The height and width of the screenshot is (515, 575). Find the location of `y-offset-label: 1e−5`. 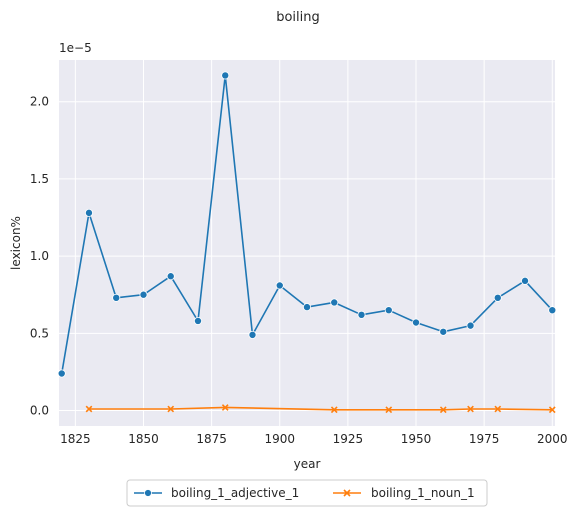

y-offset-label: 1e−5 is located at coordinates (75, 48).